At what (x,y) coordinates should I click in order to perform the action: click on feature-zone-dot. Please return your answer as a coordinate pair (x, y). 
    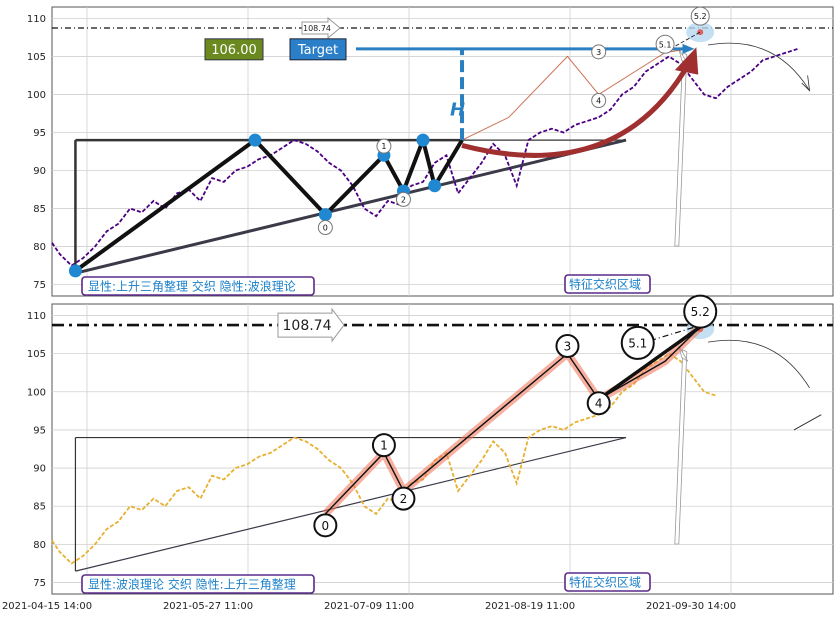
    Looking at the image, I should click on (700, 32).